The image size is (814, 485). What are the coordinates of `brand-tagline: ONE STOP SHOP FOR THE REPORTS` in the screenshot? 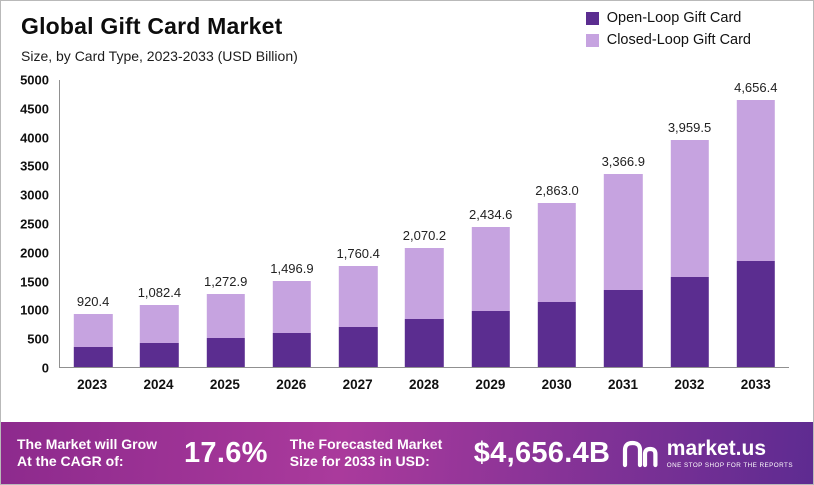 It's located at (729, 465).